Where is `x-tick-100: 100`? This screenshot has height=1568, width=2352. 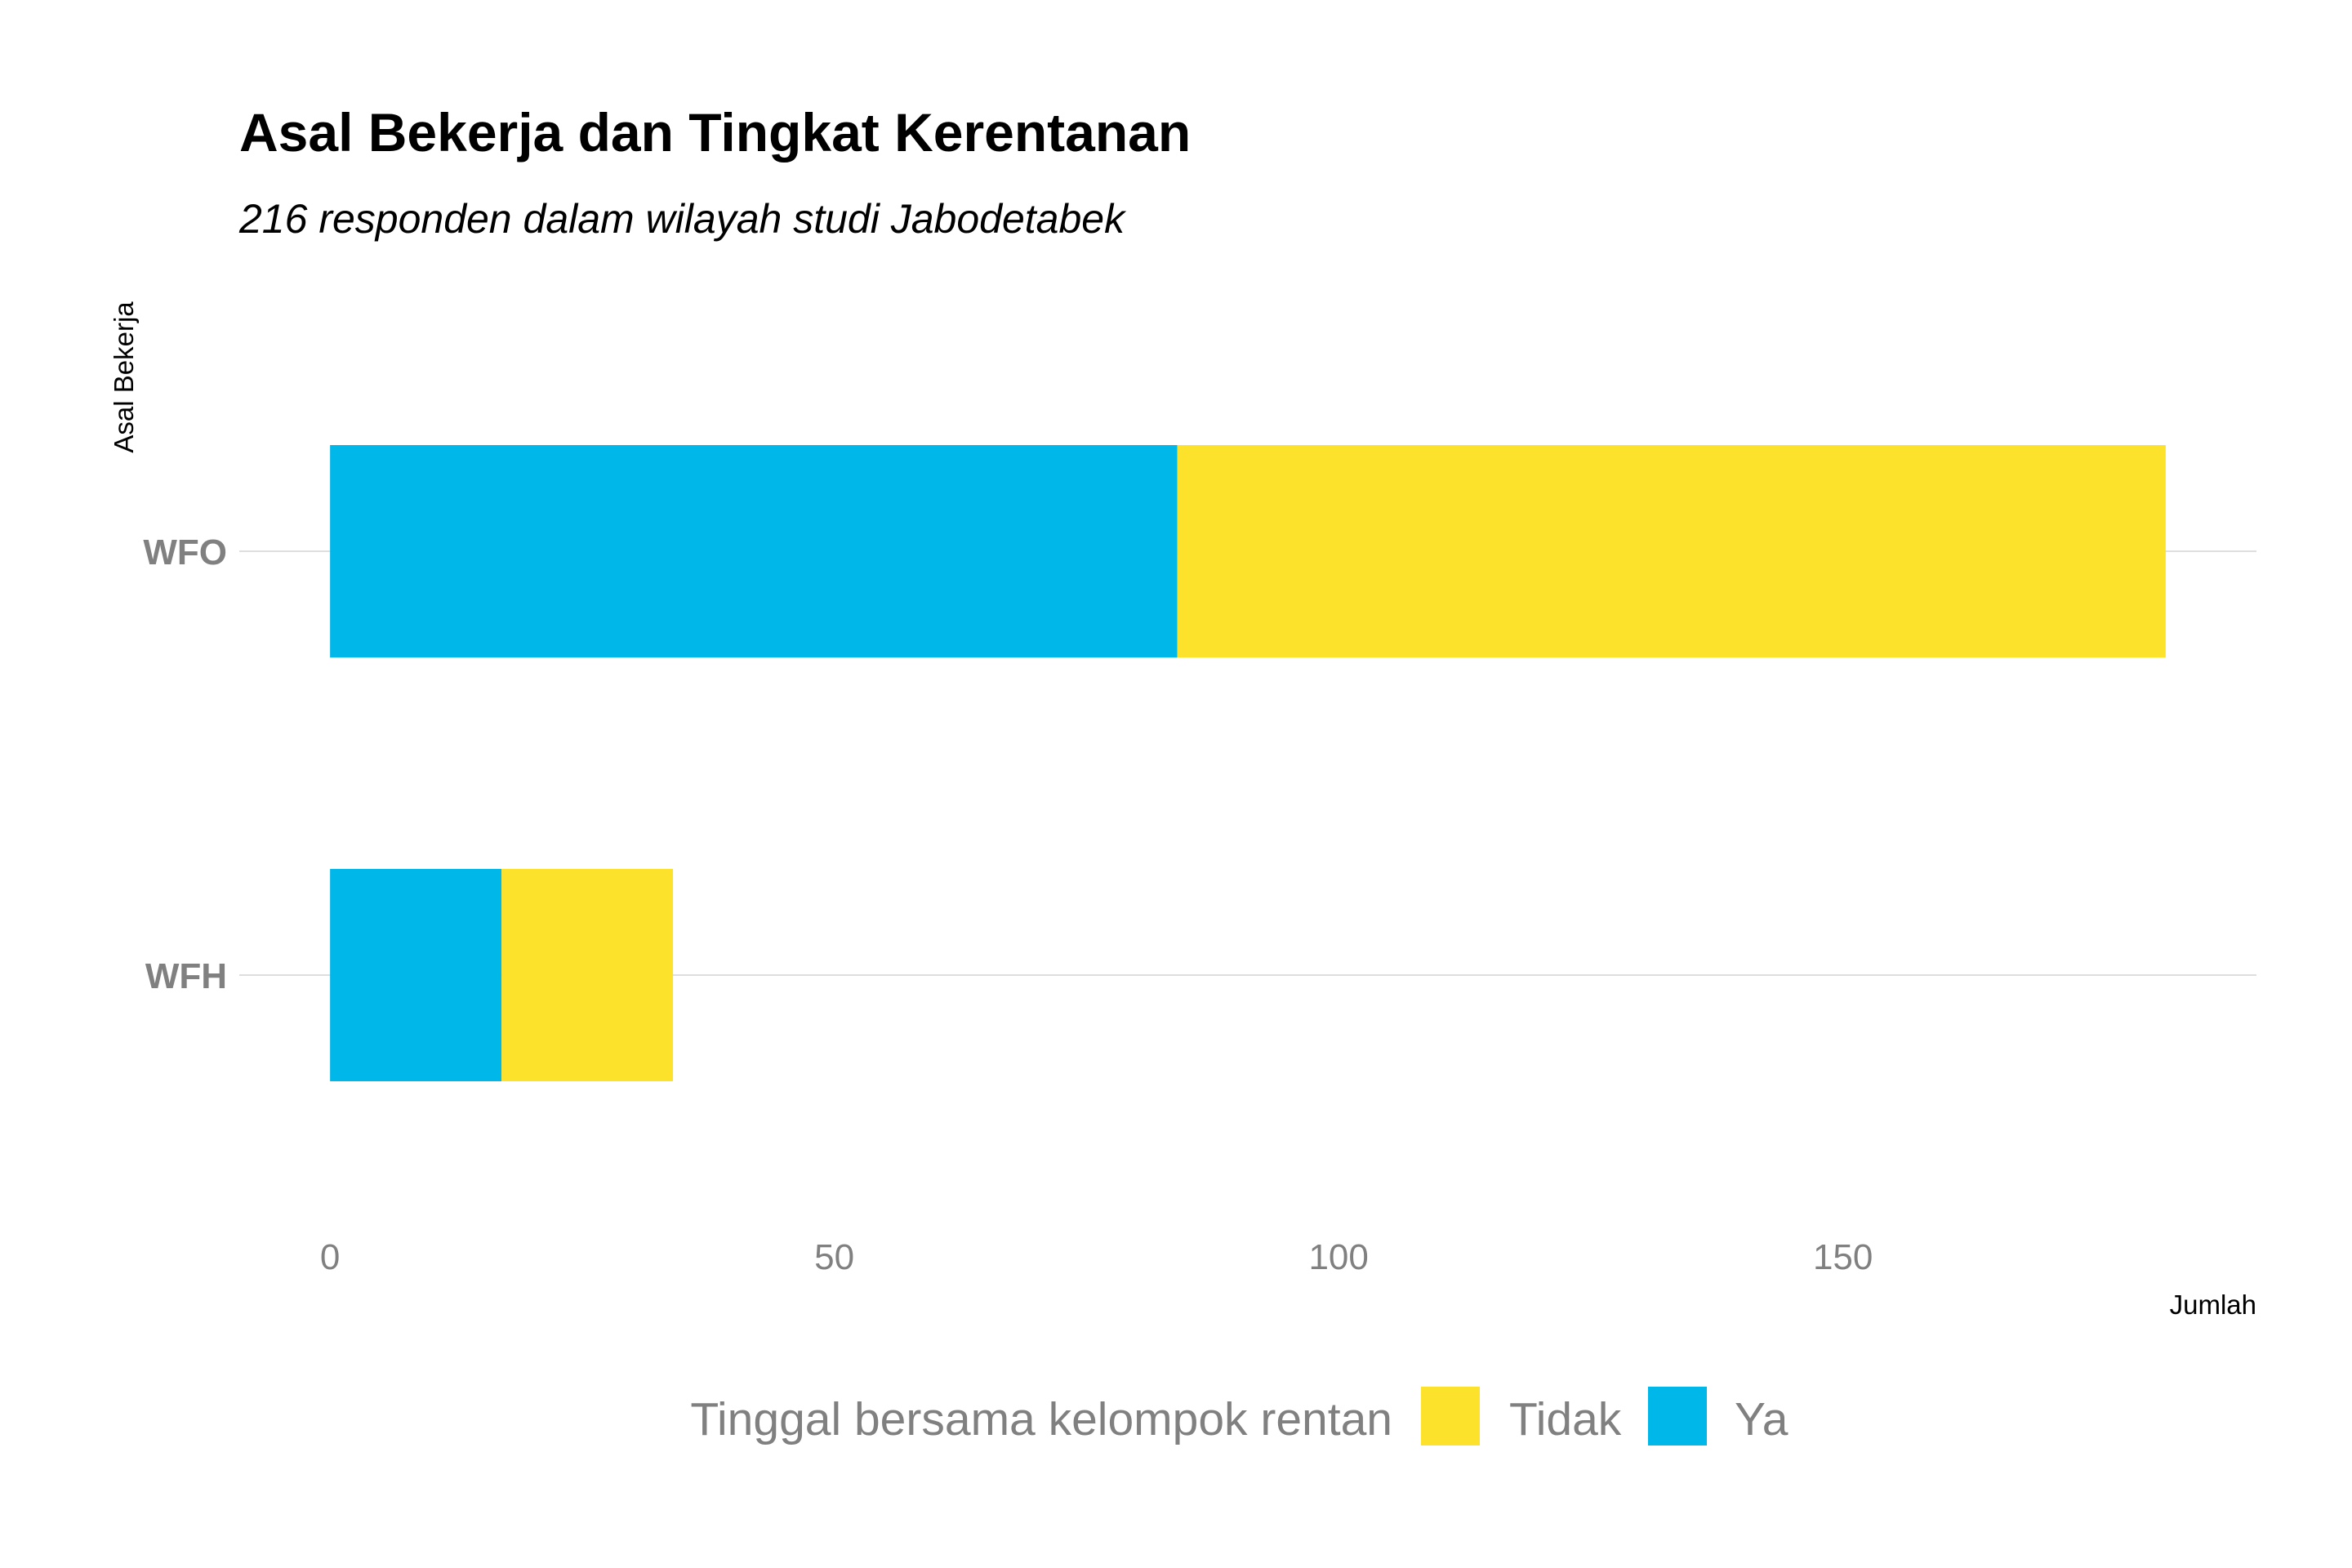
x-tick-100: 100 is located at coordinates (1338, 1257).